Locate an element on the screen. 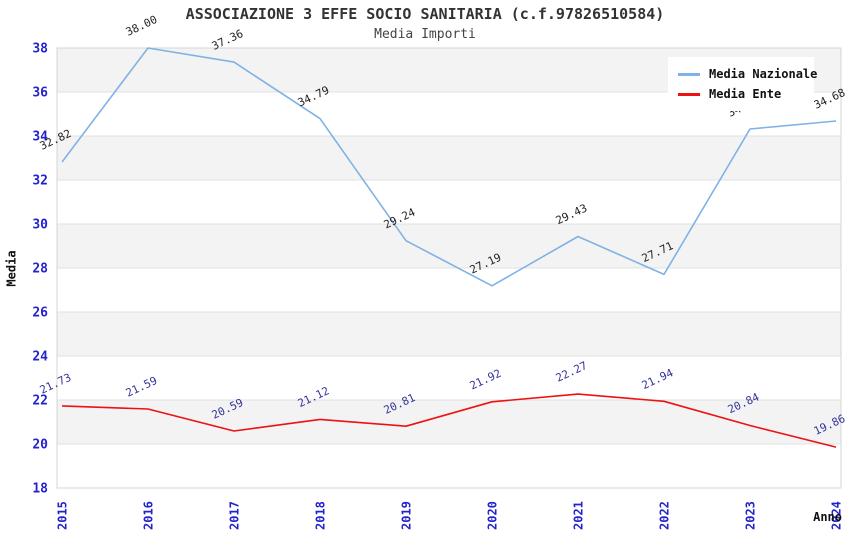 The image size is (850, 550). x-tick-label: 2024 is located at coordinates (837, 515).